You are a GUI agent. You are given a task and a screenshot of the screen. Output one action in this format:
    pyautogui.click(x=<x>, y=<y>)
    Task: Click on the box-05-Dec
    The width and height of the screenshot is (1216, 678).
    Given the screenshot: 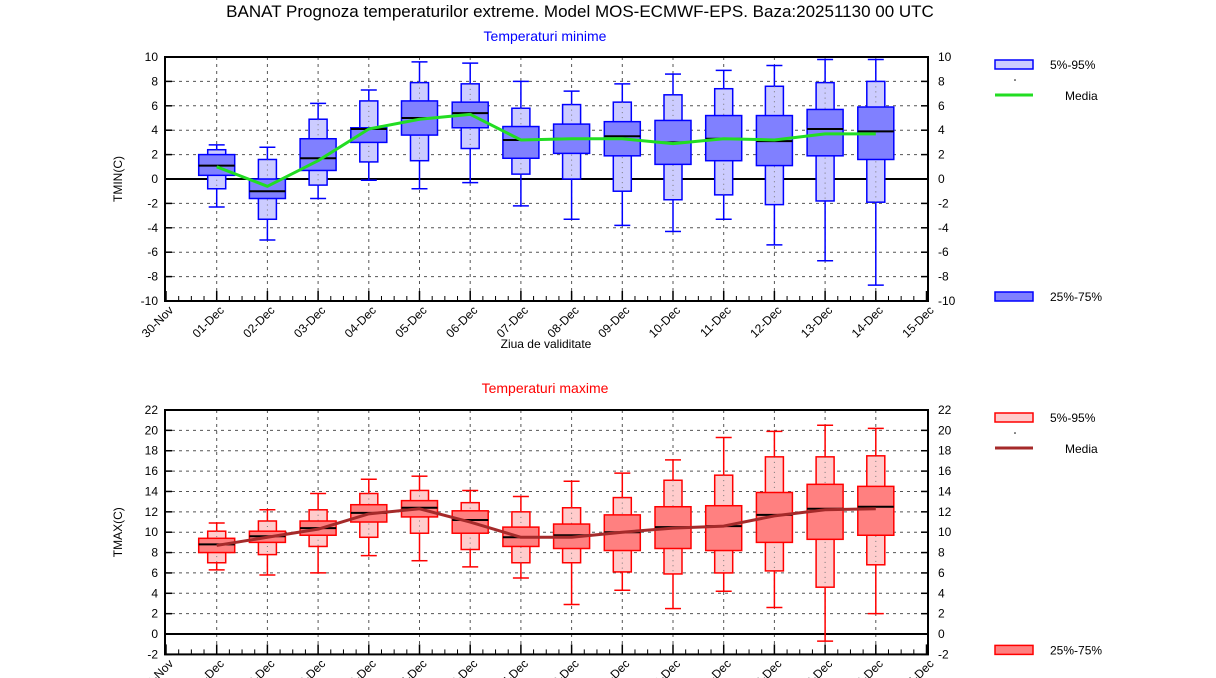 What is the action you would take?
    pyautogui.click(x=419, y=518)
    